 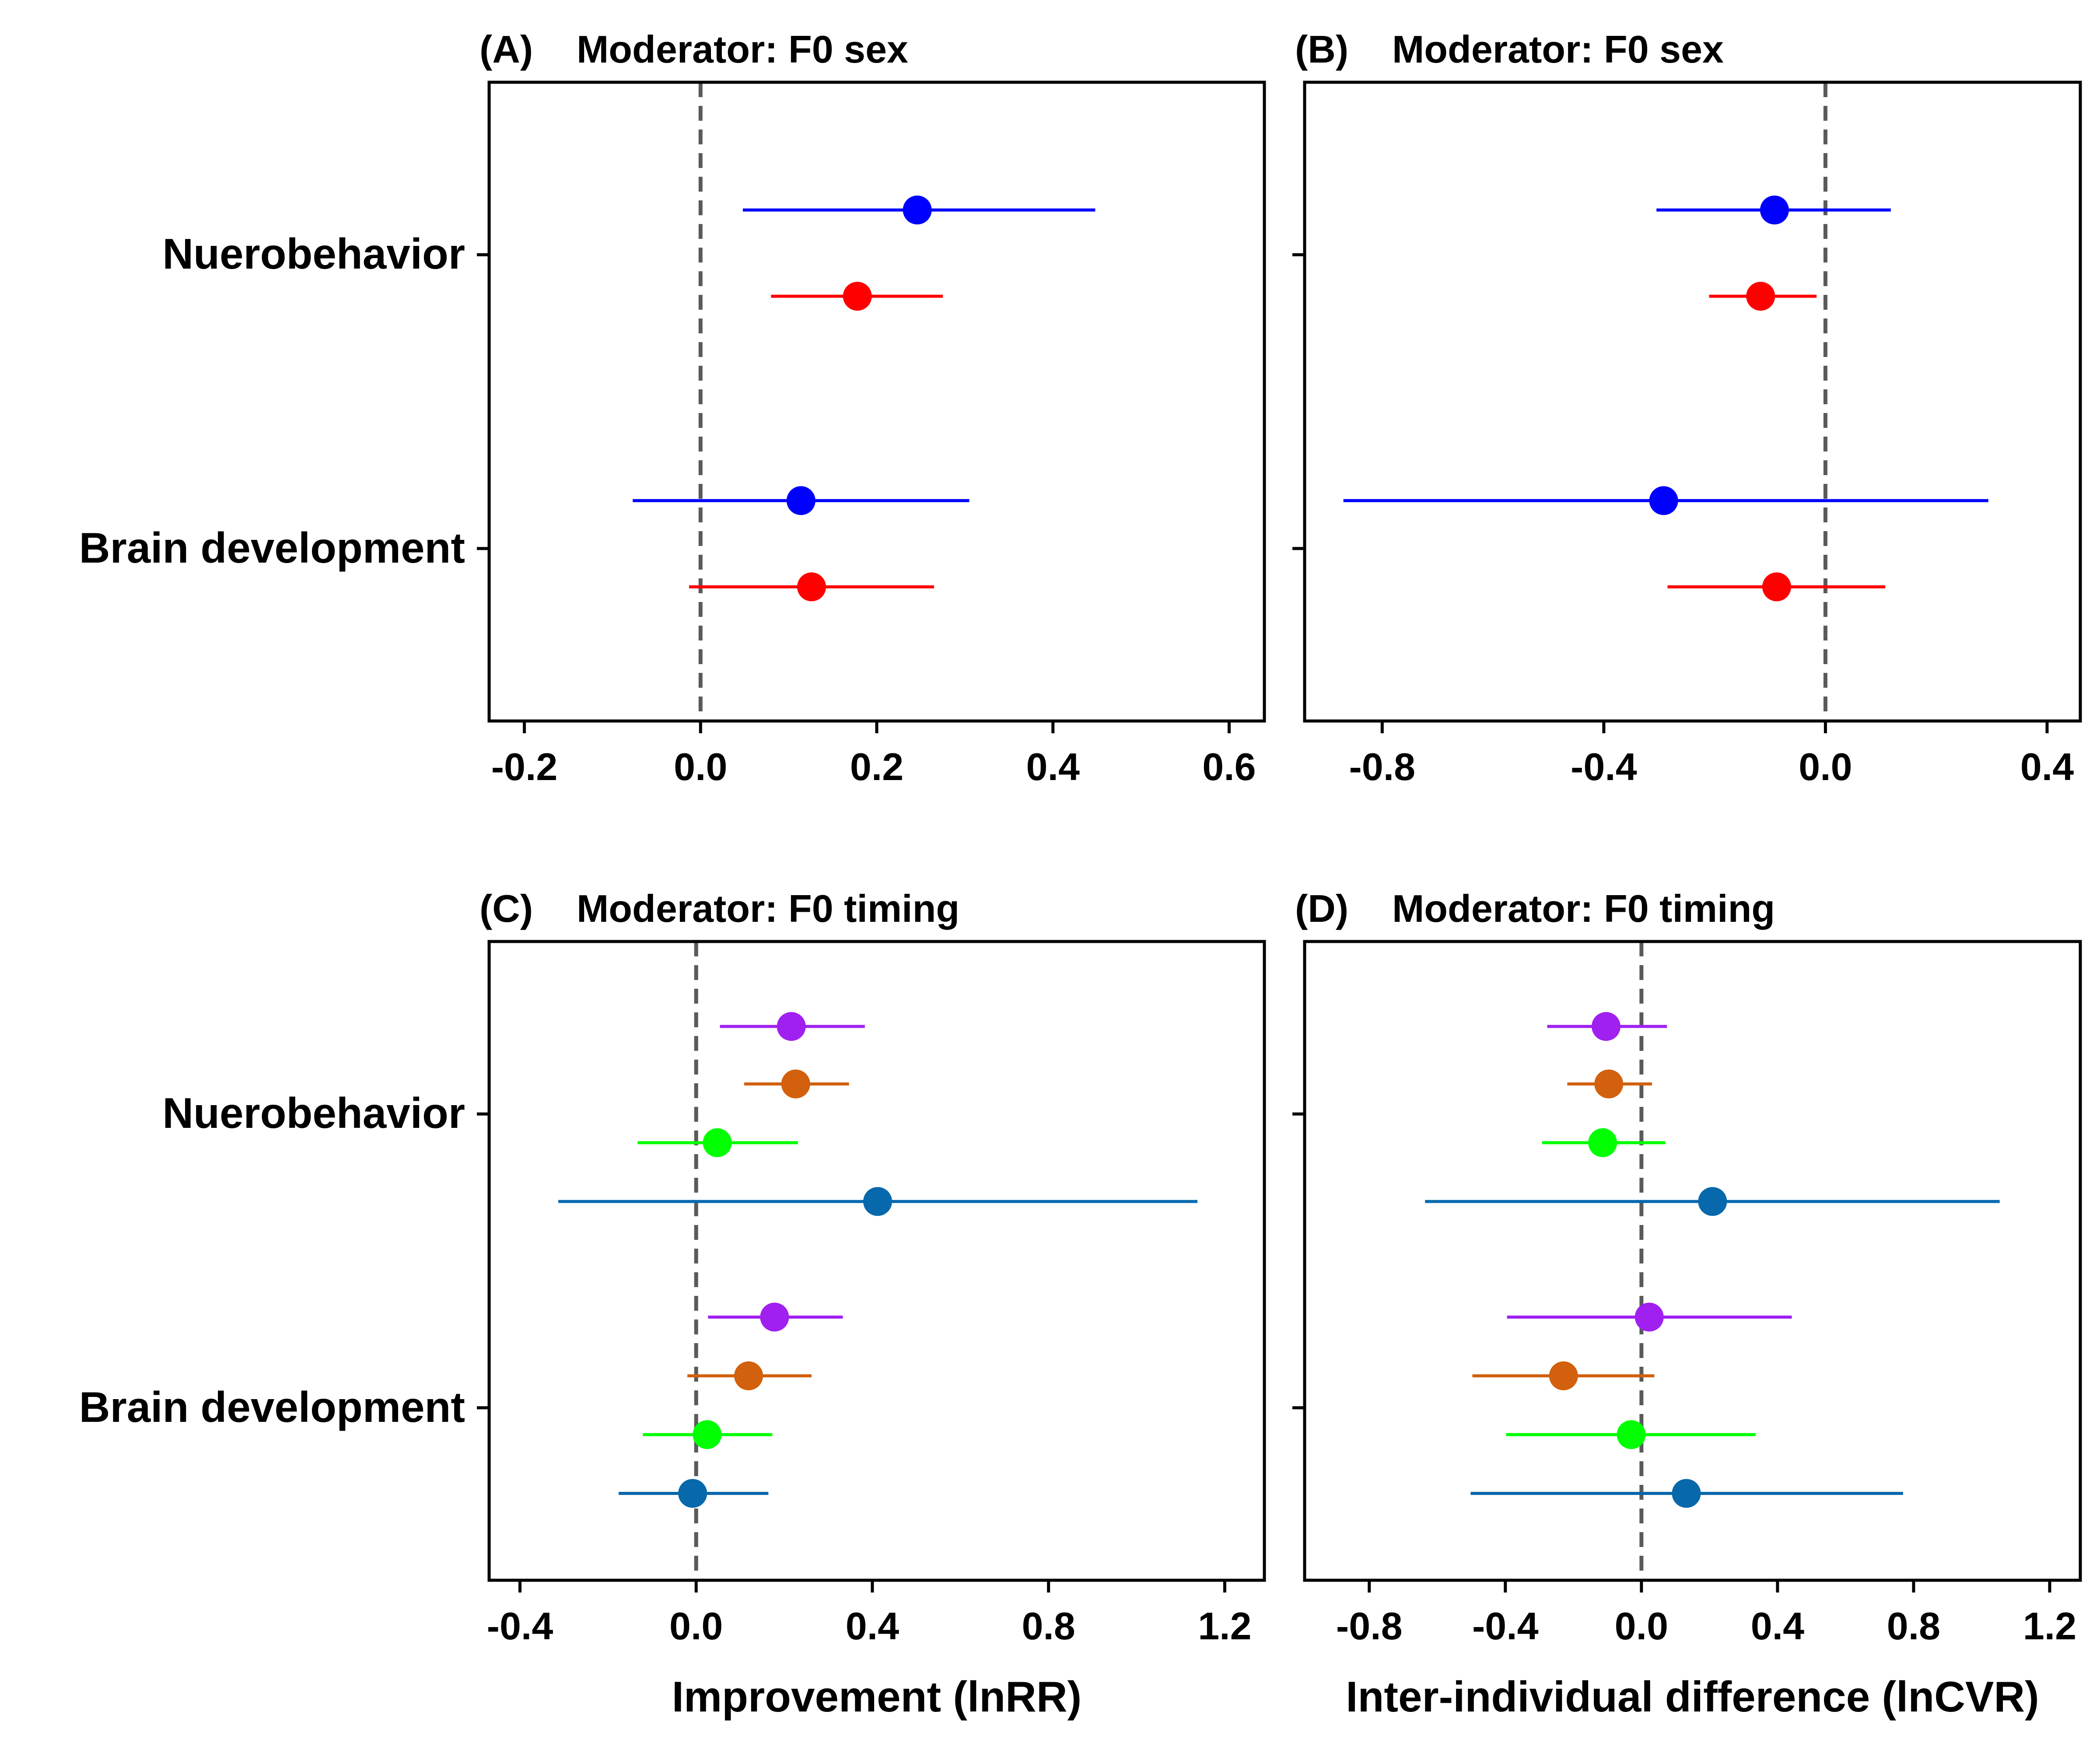 I want to click on x-tick-label: 0.6, so click(x=1229, y=766).